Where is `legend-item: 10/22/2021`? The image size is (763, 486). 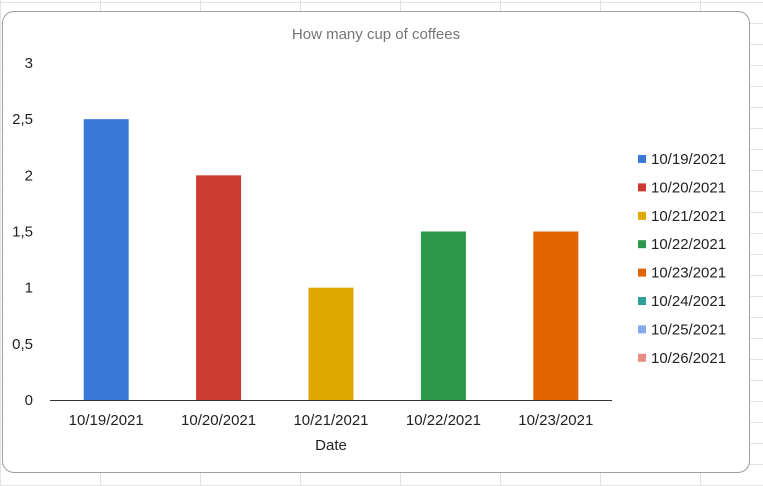 legend-item: 10/22/2021 is located at coordinates (682, 244).